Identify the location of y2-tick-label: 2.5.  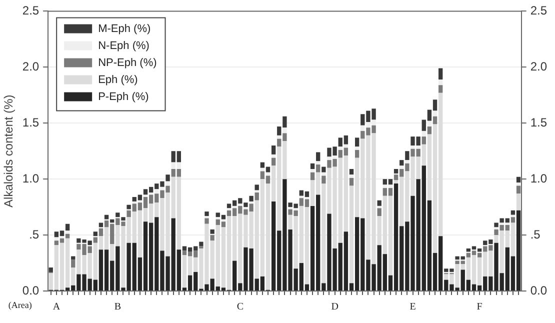
(539, 11).